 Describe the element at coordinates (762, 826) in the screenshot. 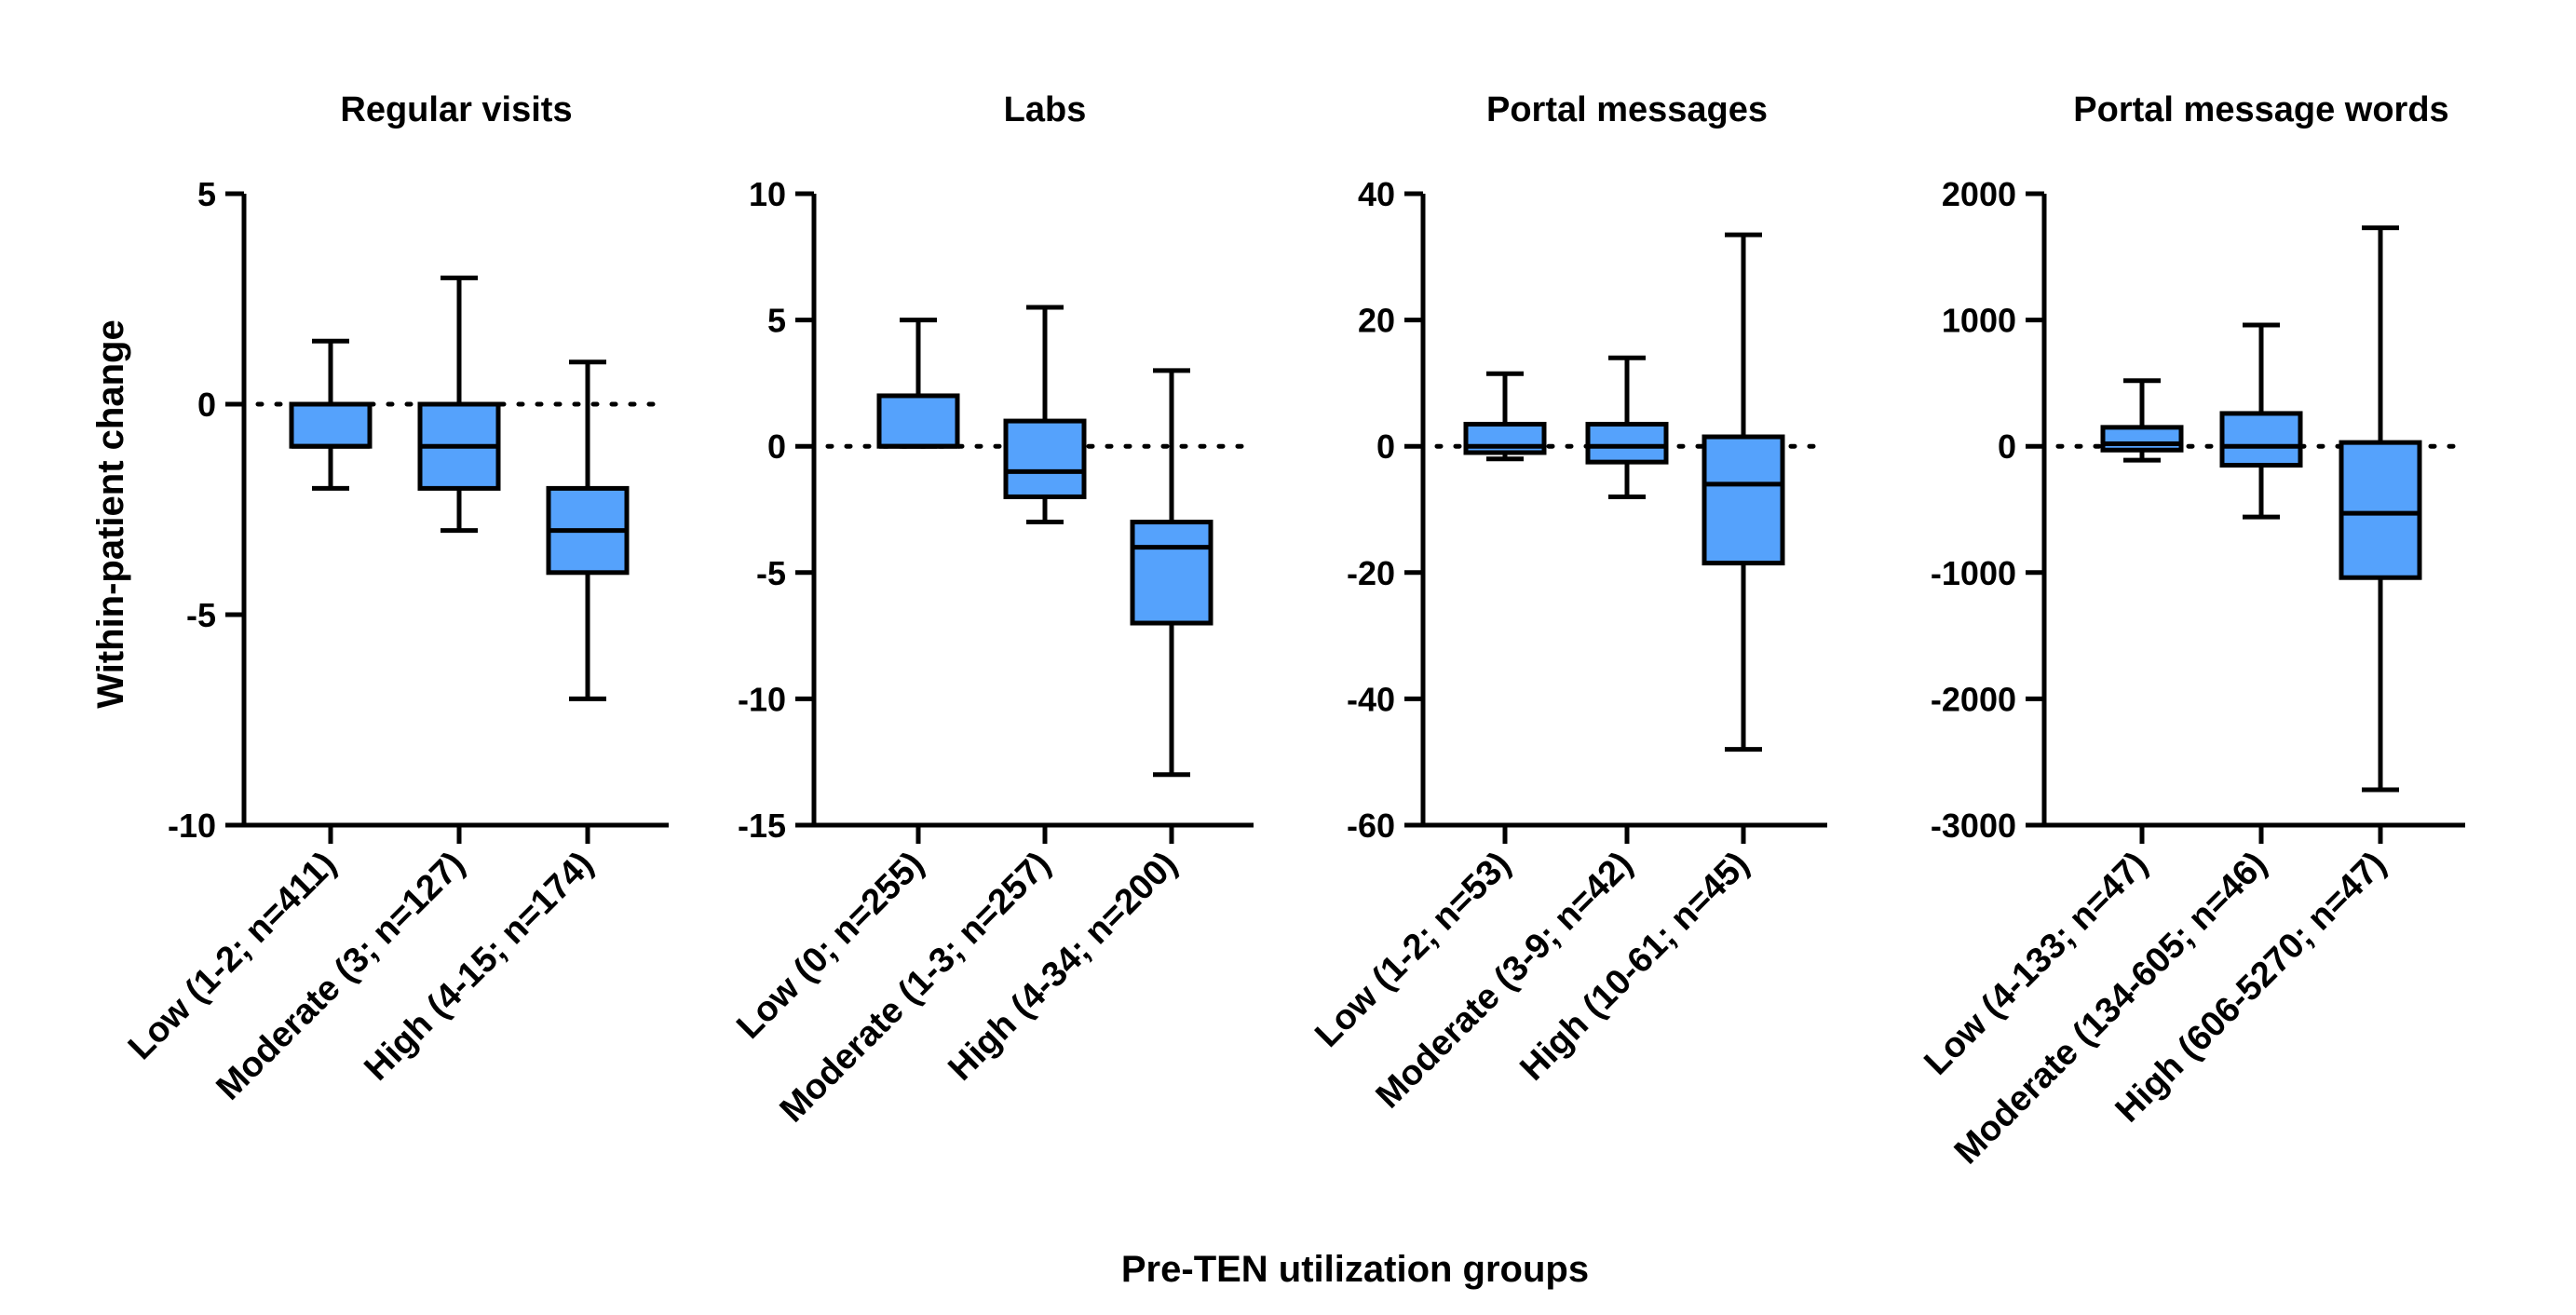

I see `y-tick-label: -15` at that location.